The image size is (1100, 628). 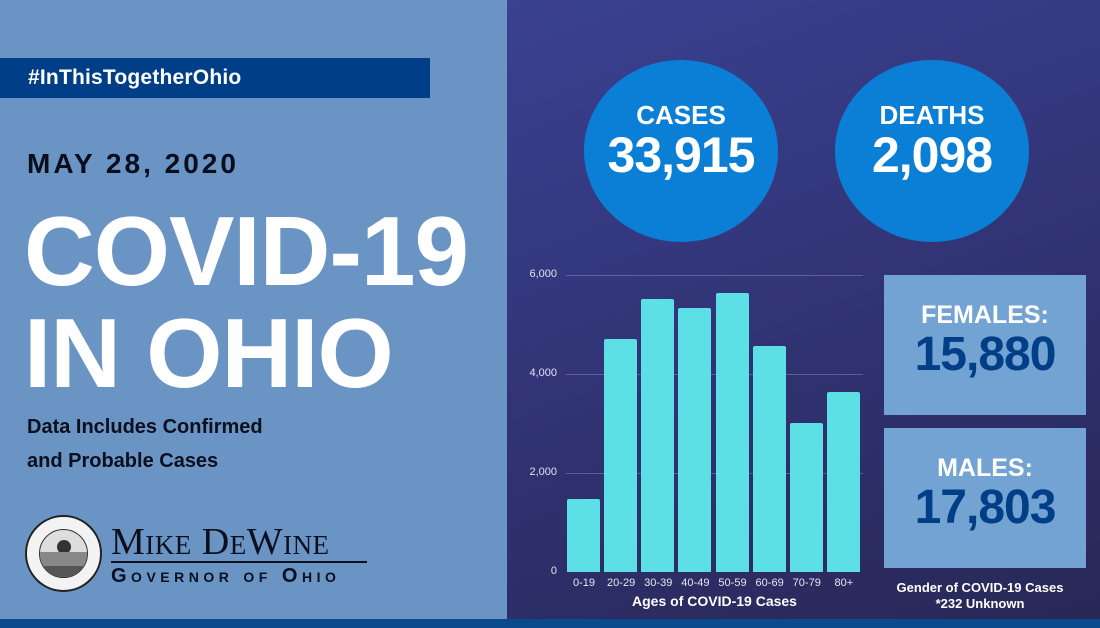 What do you see at coordinates (220, 542) in the screenshot?
I see `governor-name: Mike DeWine` at bounding box center [220, 542].